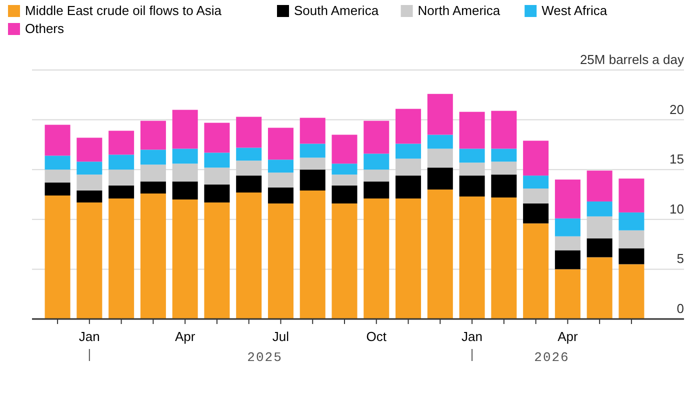 The image size is (700, 394). Describe the element at coordinates (123, 10) in the screenshot. I see `legend-label: Middle East crude oil flows to Asia` at that location.